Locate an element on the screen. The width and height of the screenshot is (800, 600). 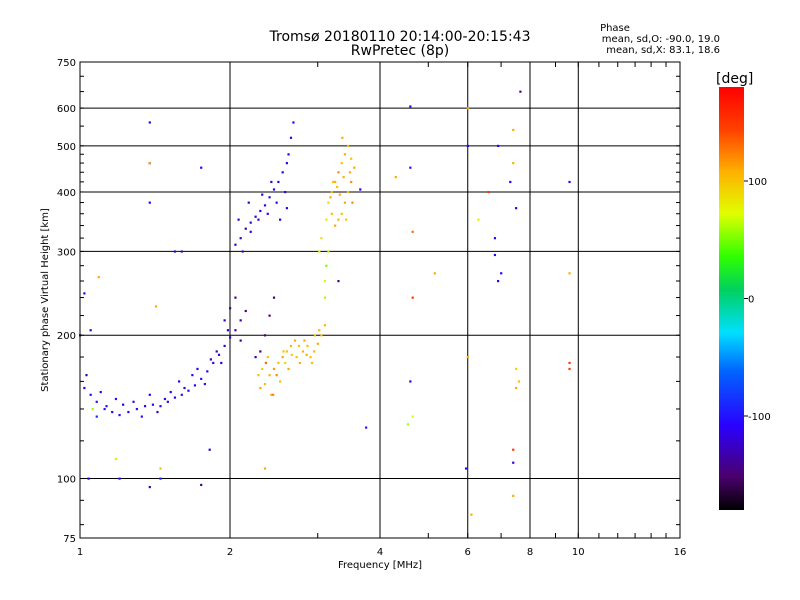
y-tick-label: 200 is located at coordinates (66, 336).